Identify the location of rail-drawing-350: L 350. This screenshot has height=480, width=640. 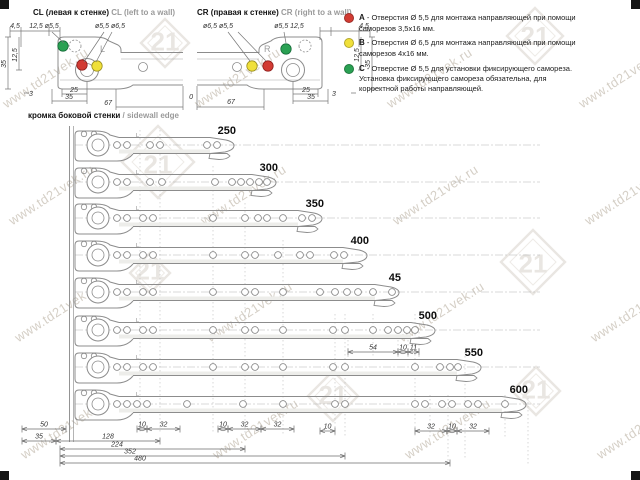
(307, 216).